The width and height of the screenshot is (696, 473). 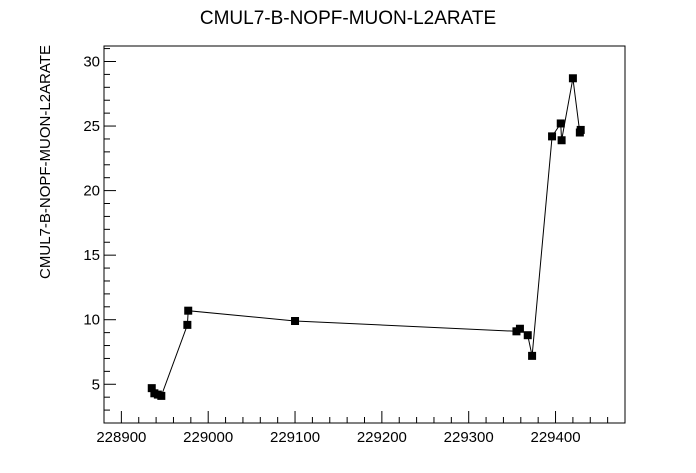 I want to click on x-tick-label: 229100, so click(x=295, y=437).